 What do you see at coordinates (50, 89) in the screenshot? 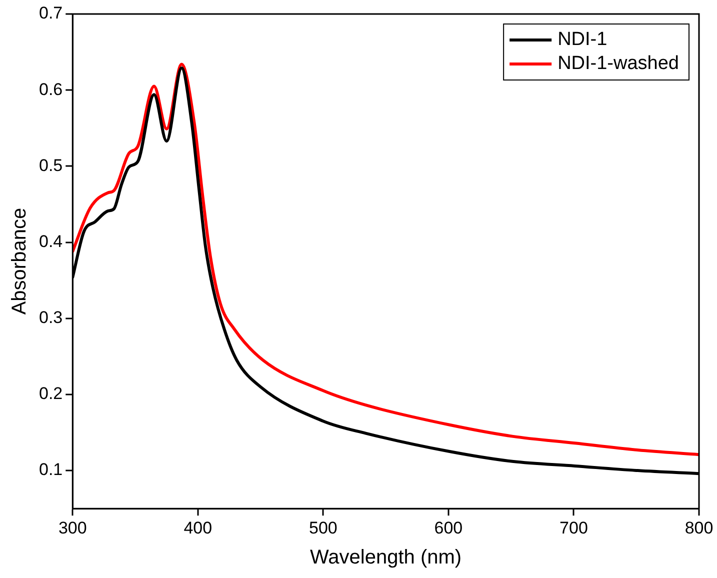
I see `y-tick-label: 0.6` at bounding box center [50, 89].